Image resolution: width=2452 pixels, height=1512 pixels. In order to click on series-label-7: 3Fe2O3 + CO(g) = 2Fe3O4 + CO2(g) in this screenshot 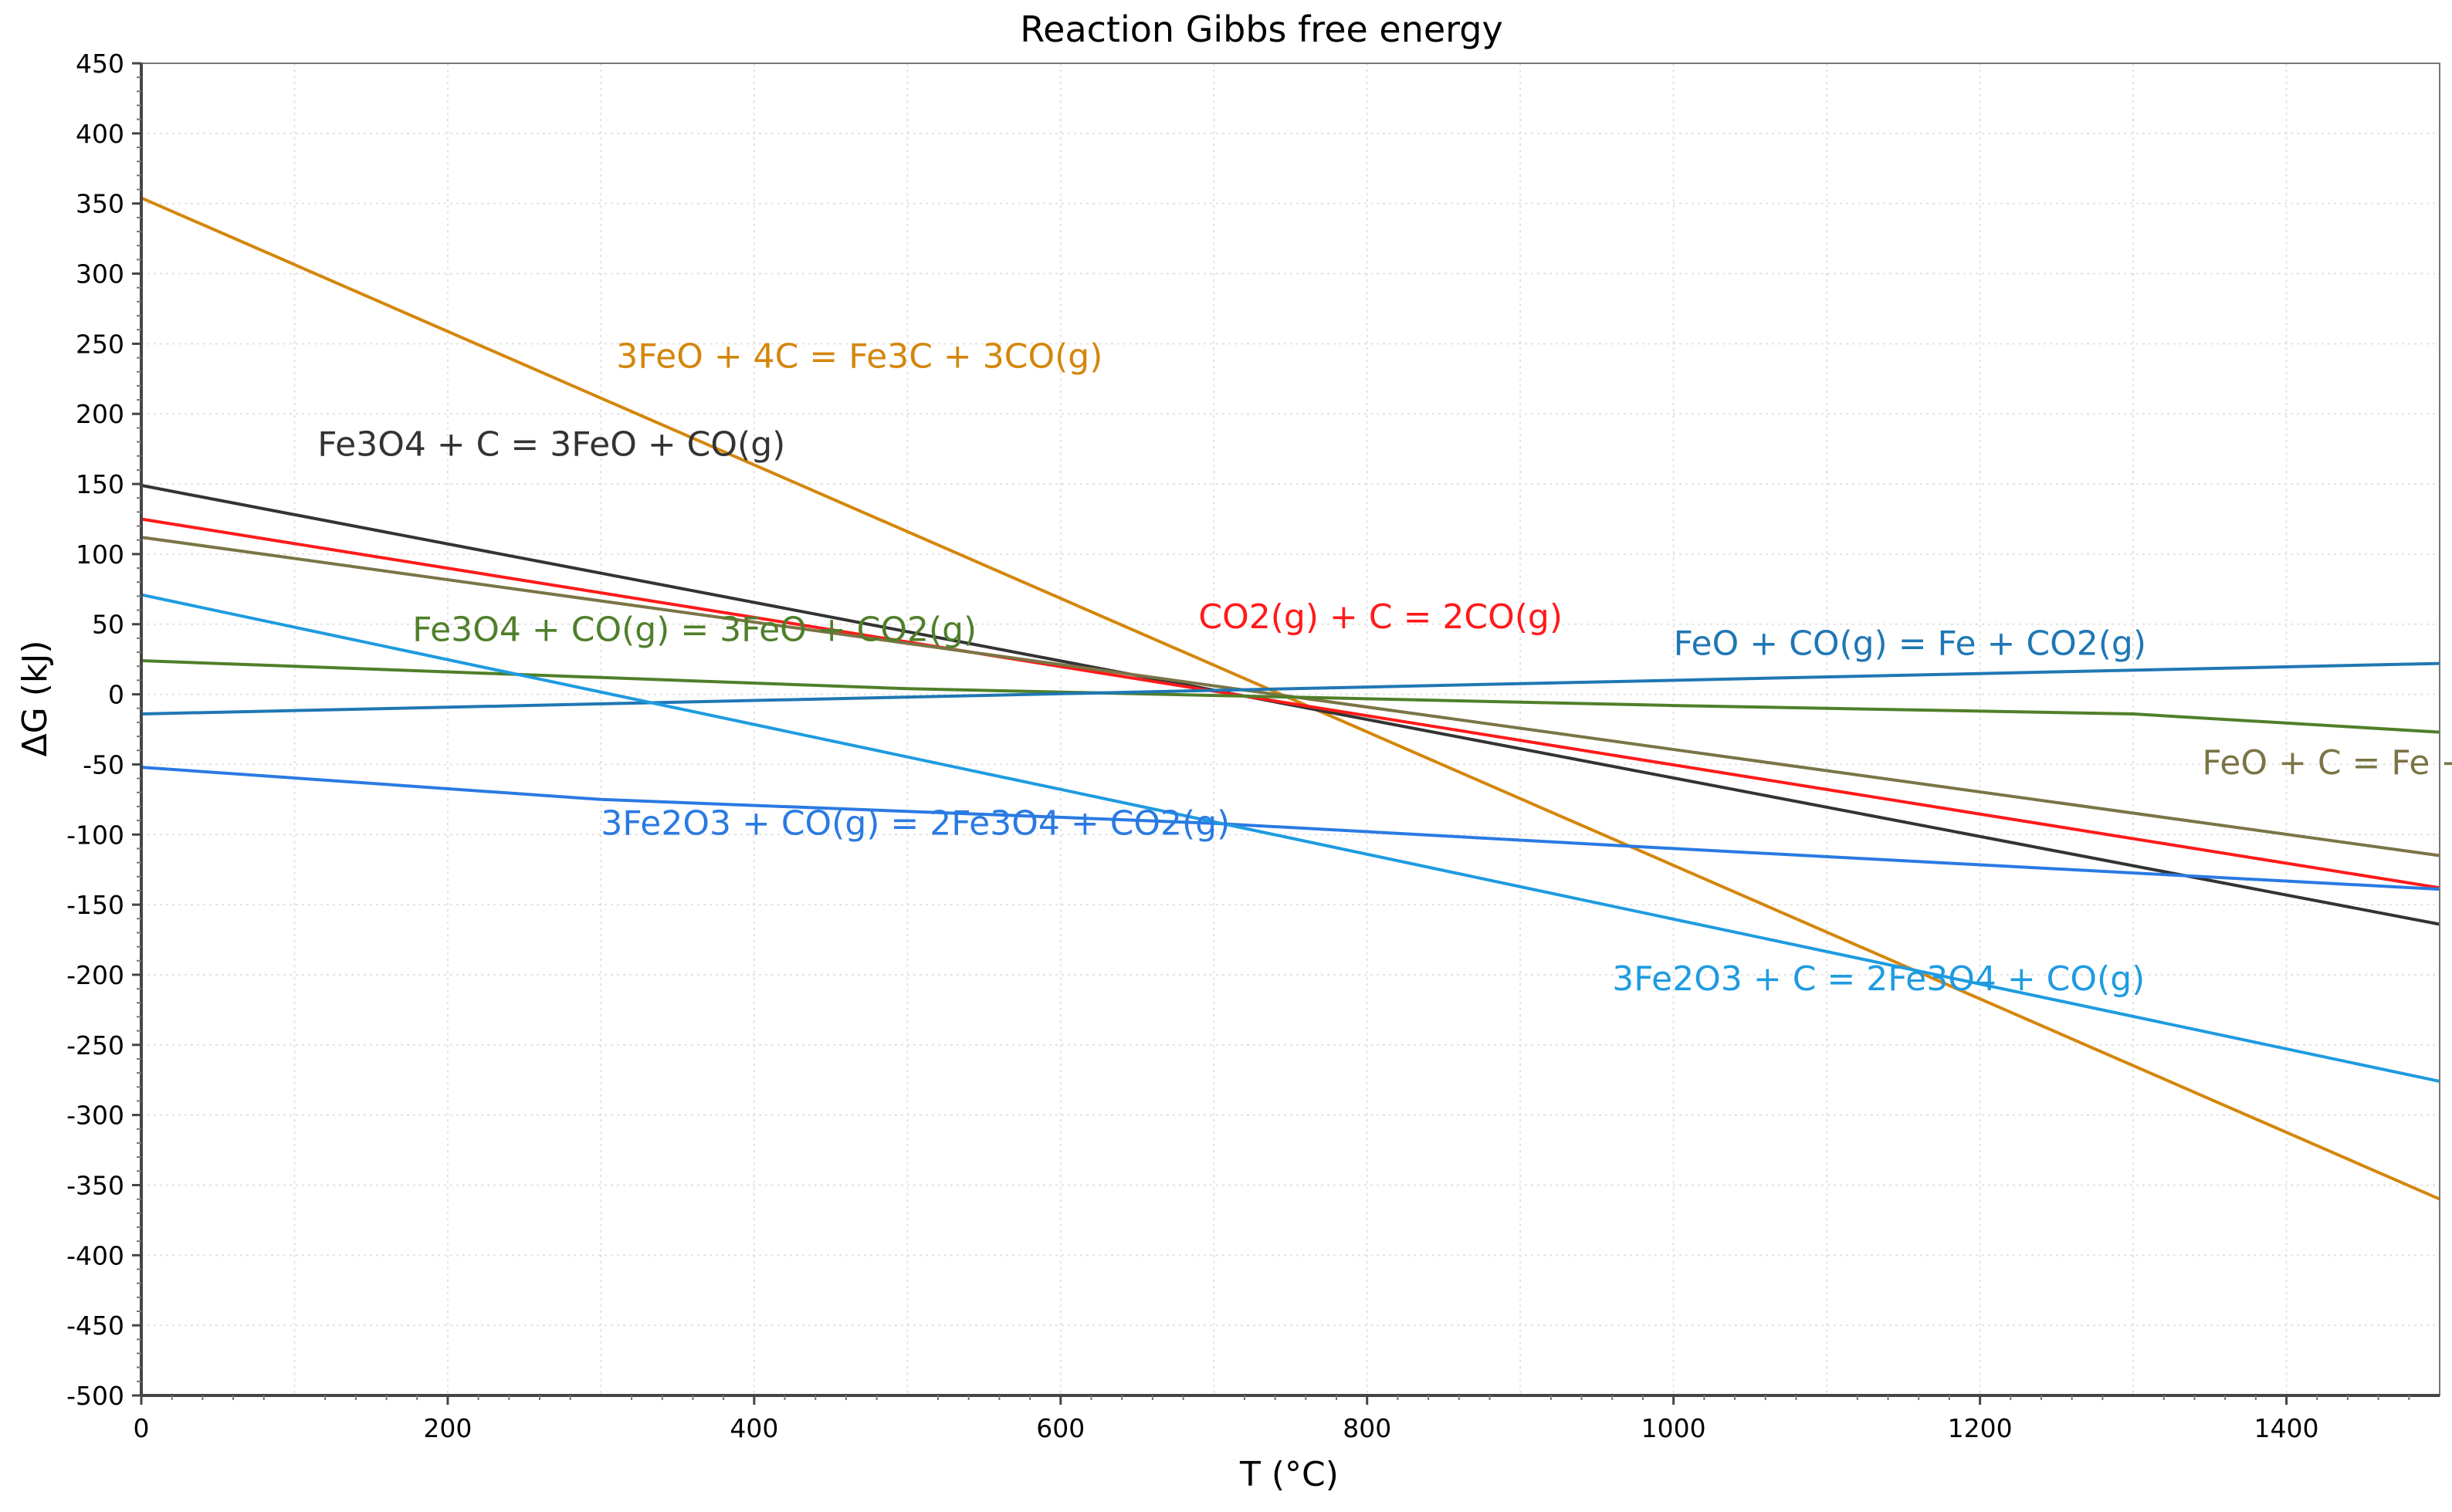, I will do `click(915, 823)`.